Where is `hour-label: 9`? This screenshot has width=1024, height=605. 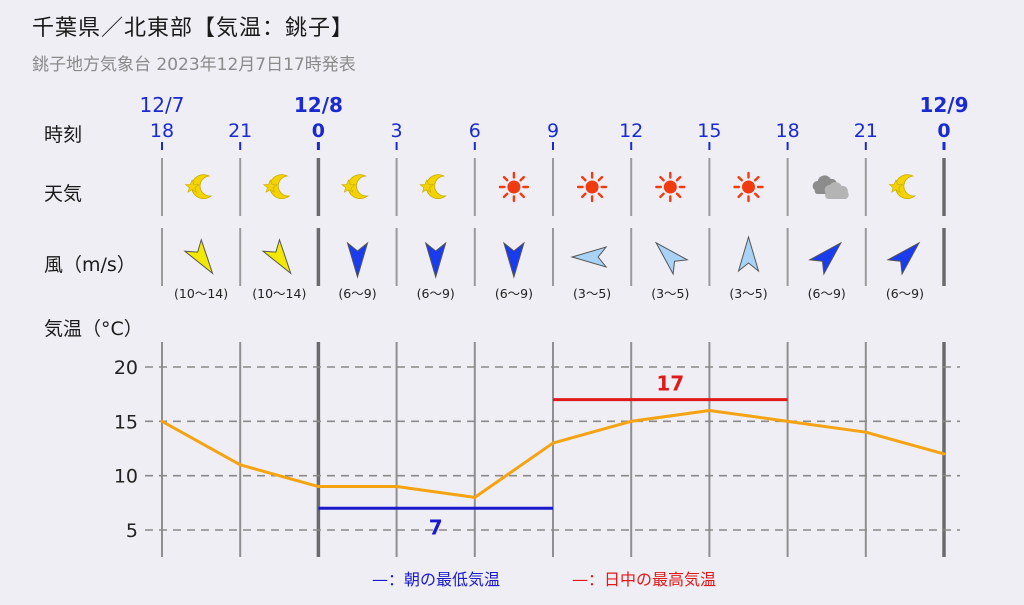 hour-label: 9 is located at coordinates (553, 131).